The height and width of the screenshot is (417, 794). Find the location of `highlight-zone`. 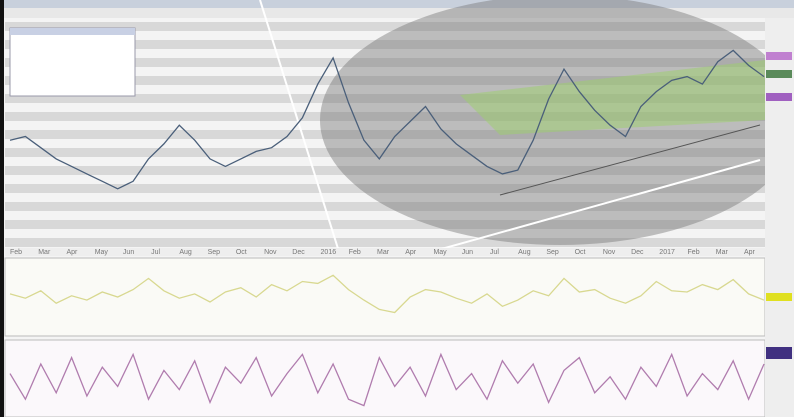

highlight-zone is located at coordinates (612, 97).